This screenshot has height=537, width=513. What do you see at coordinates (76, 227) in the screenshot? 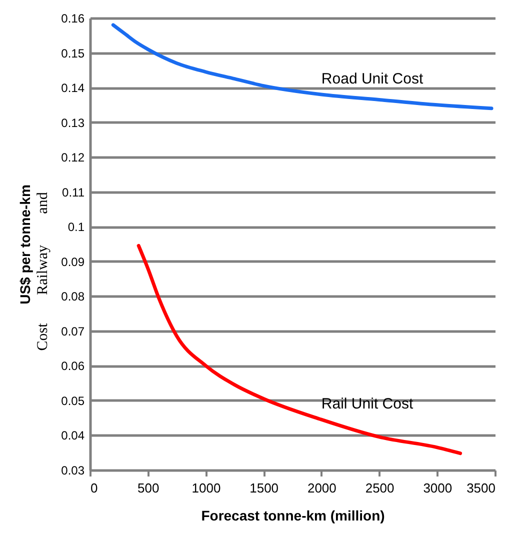
I see `y-tick-label: 0.1` at bounding box center [76, 227].